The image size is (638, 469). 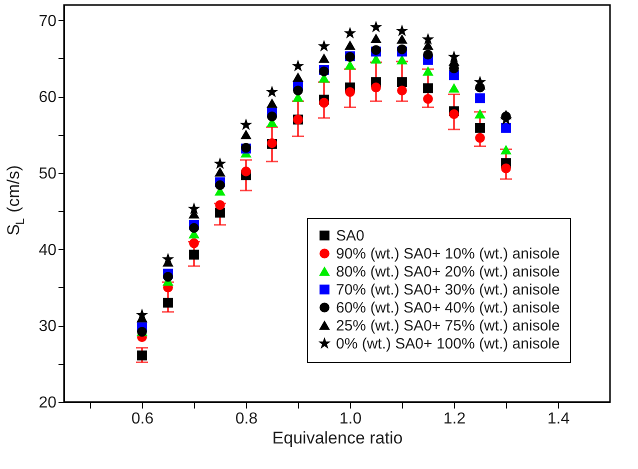 I want to click on x-tick-label: 1.4, so click(x=558, y=419).